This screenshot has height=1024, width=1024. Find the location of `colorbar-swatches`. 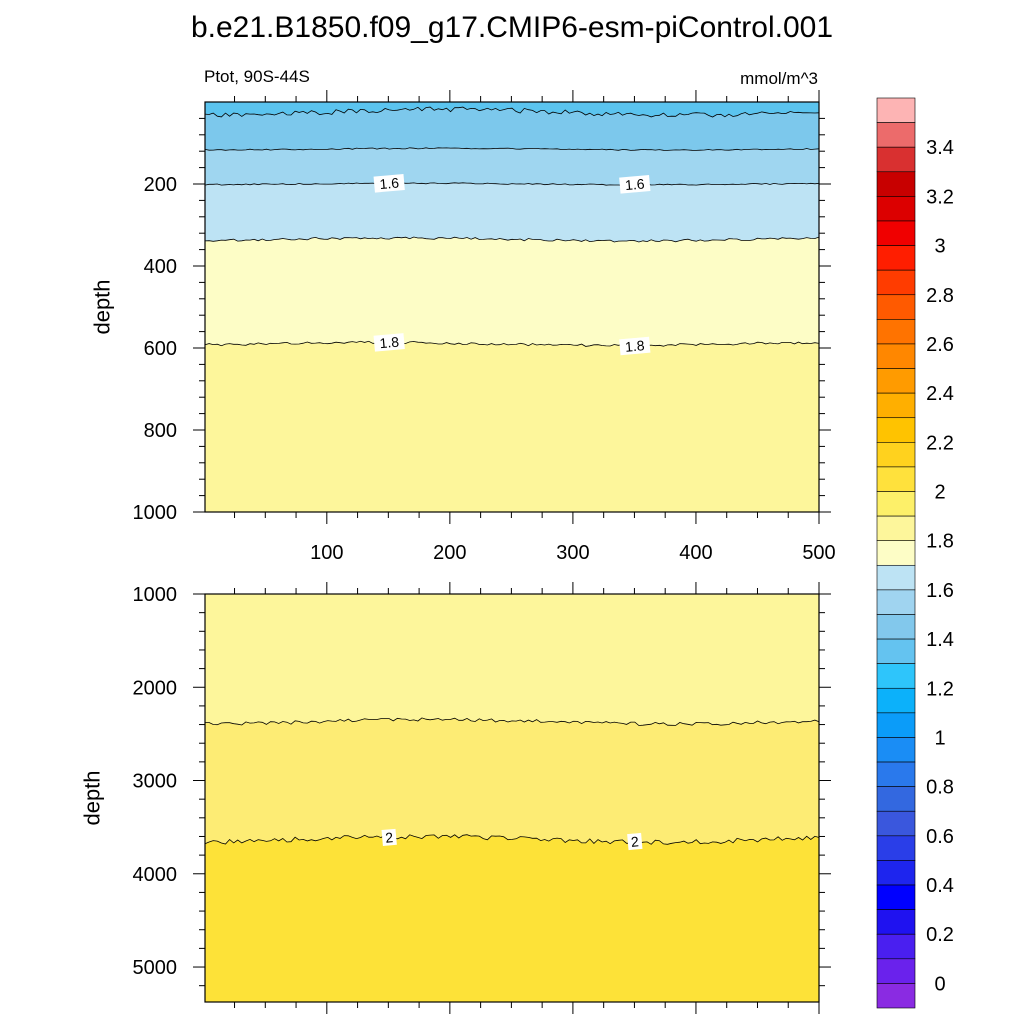

colorbar-swatches is located at coordinates (896, 553).